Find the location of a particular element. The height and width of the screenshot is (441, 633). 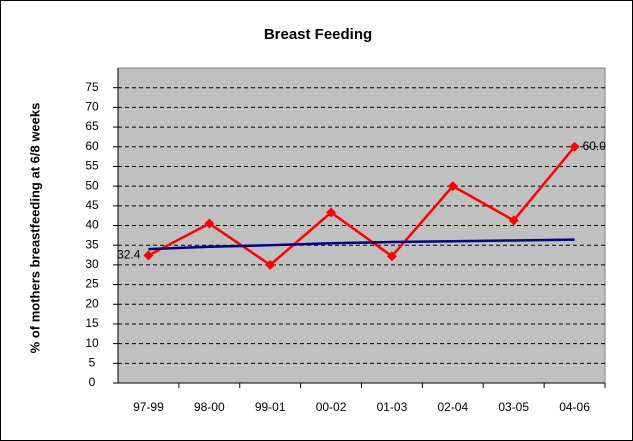

y-tick-label: 25 is located at coordinates (92, 284).